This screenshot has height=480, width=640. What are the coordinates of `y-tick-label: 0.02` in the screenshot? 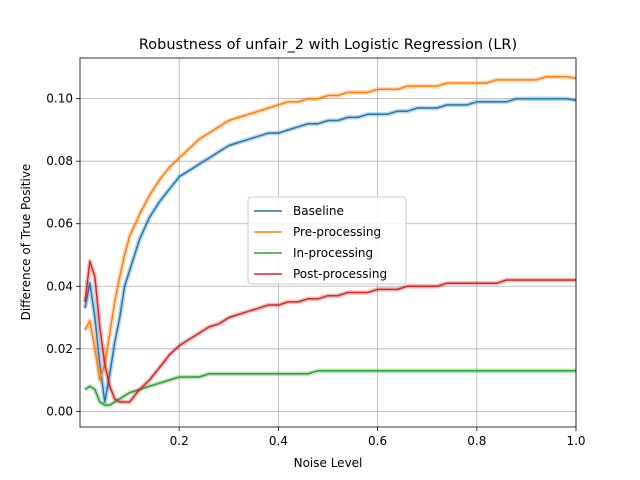 It's located at (59, 349).